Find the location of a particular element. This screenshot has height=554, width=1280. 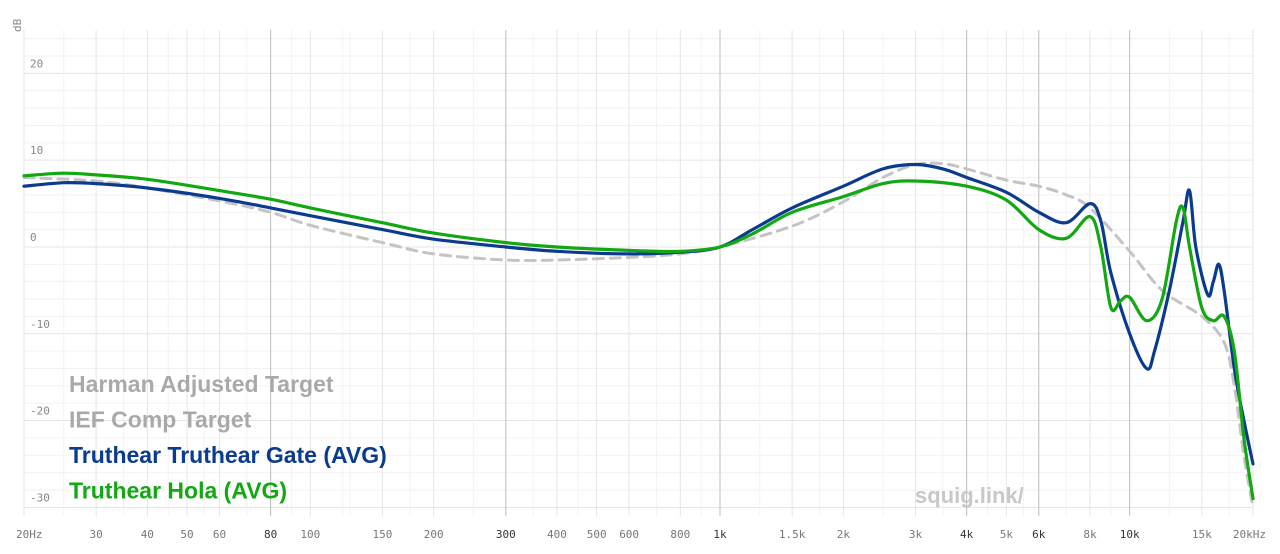

y-tick-label: 20 is located at coordinates (36, 63).